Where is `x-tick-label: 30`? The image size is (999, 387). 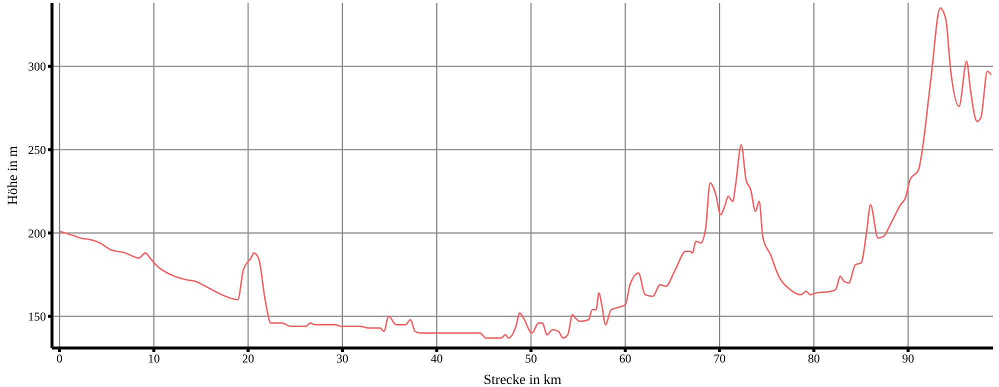
x-tick-label: 30 is located at coordinates (342, 359).